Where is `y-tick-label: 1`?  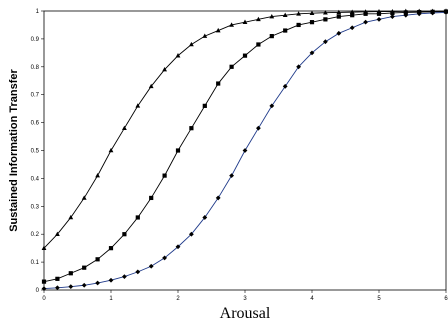 y-tick-label: 1 is located at coordinates (38, 12).